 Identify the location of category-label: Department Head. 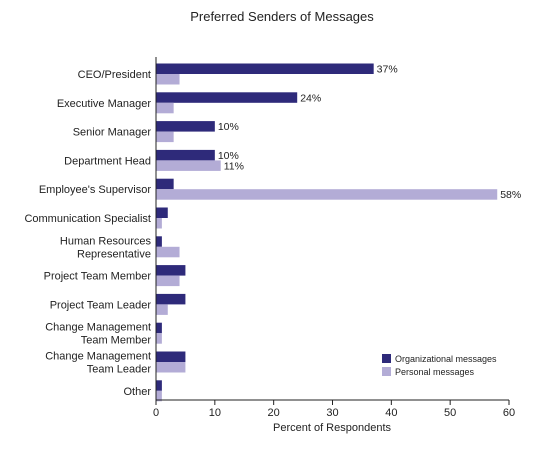
(107, 161).